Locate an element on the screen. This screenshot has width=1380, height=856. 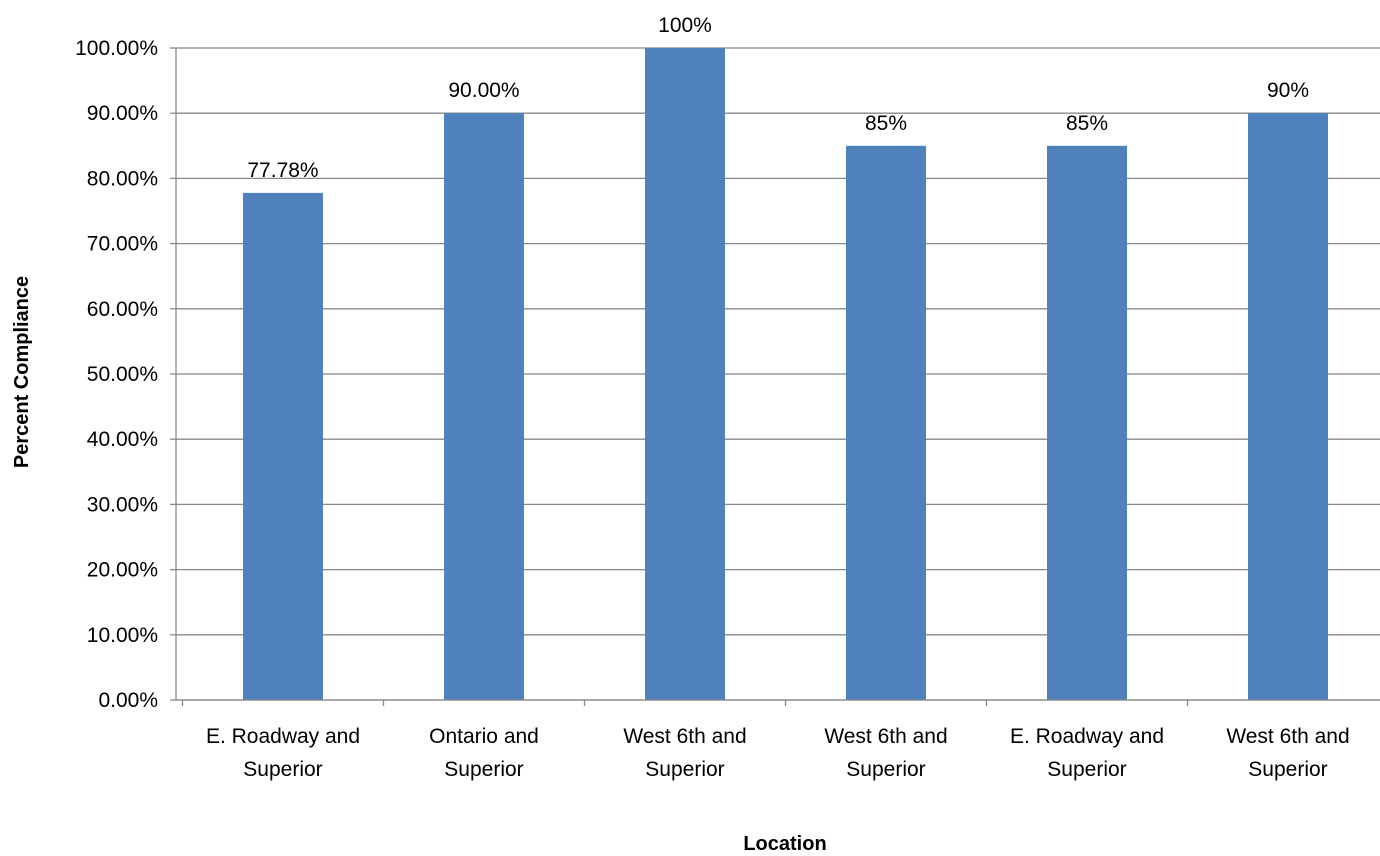
y-tick-label: 100.00% is located at coordinates (116, 48).